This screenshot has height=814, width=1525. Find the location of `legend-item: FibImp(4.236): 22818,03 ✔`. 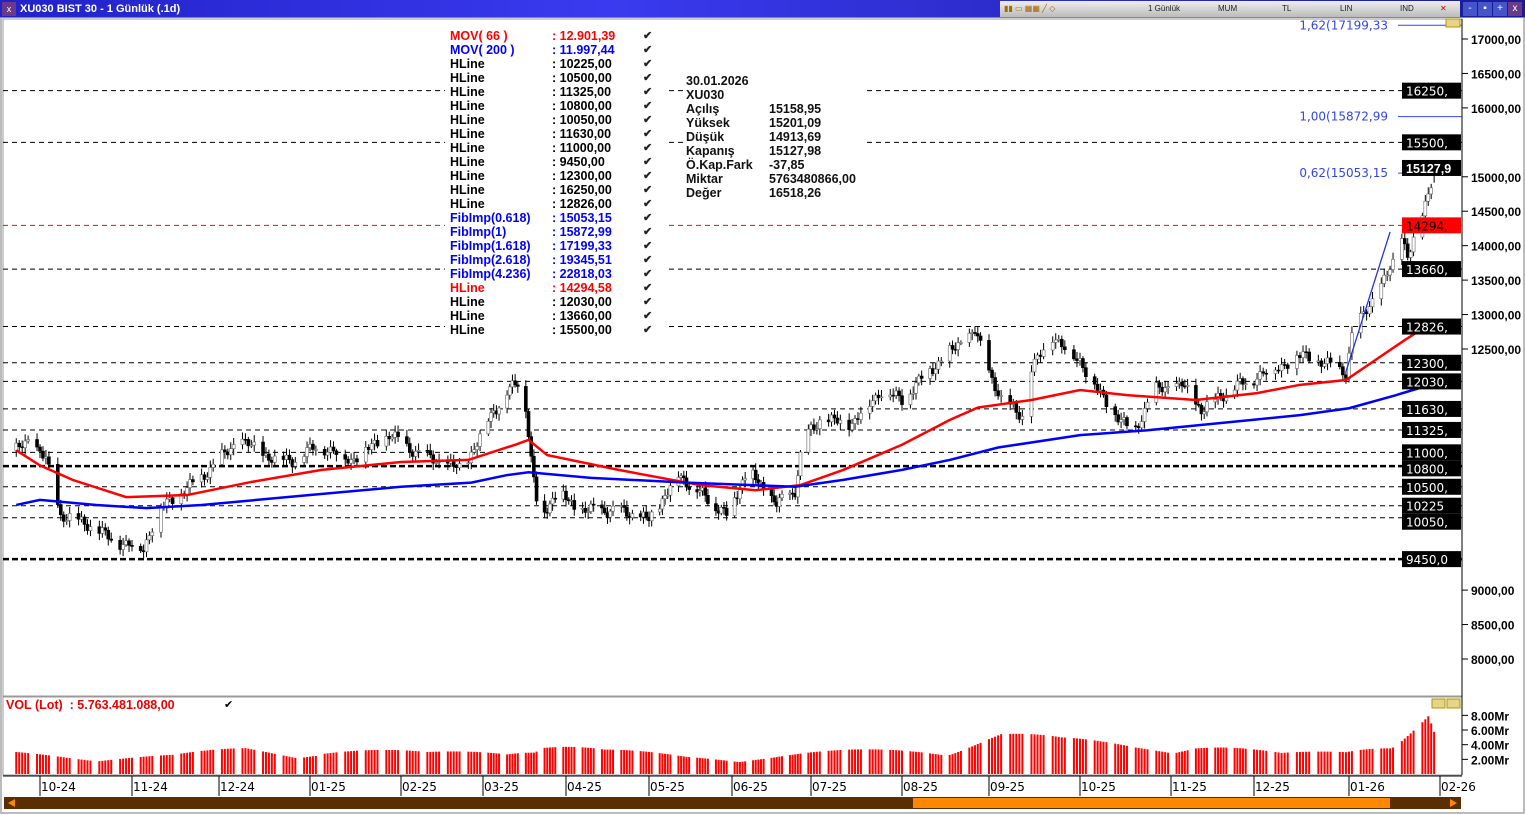

legend-item: FibImp(4.236): 22818,03 ✔ is located at coordinates (556, 274).